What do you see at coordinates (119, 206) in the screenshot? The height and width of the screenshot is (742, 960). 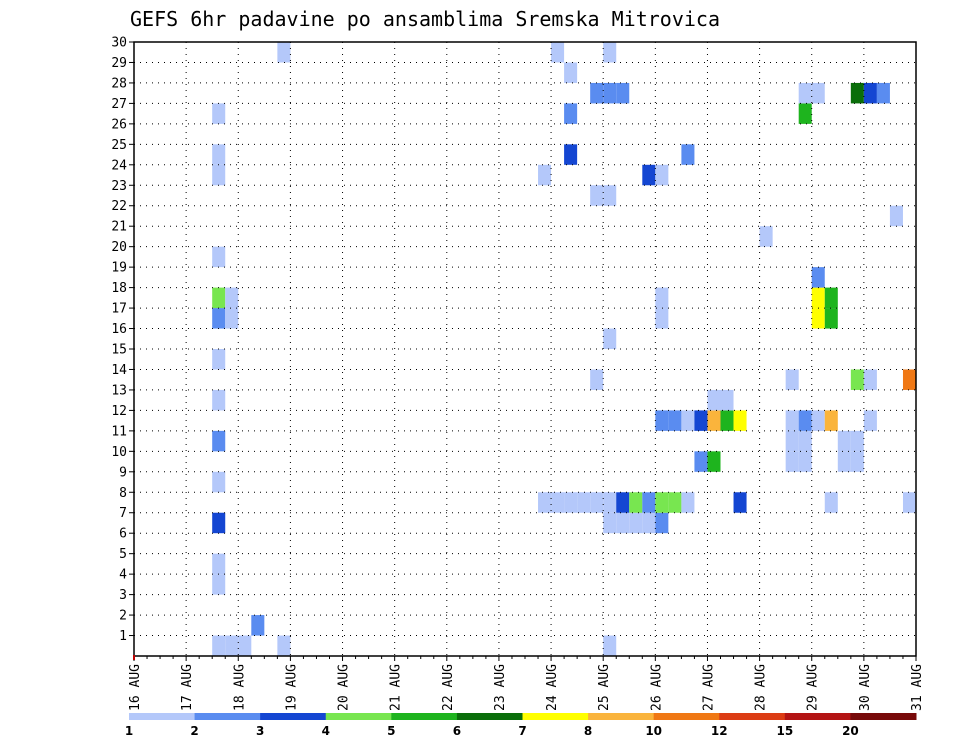 I see `y-tick-label: 22` at bounding box center [119, 206].